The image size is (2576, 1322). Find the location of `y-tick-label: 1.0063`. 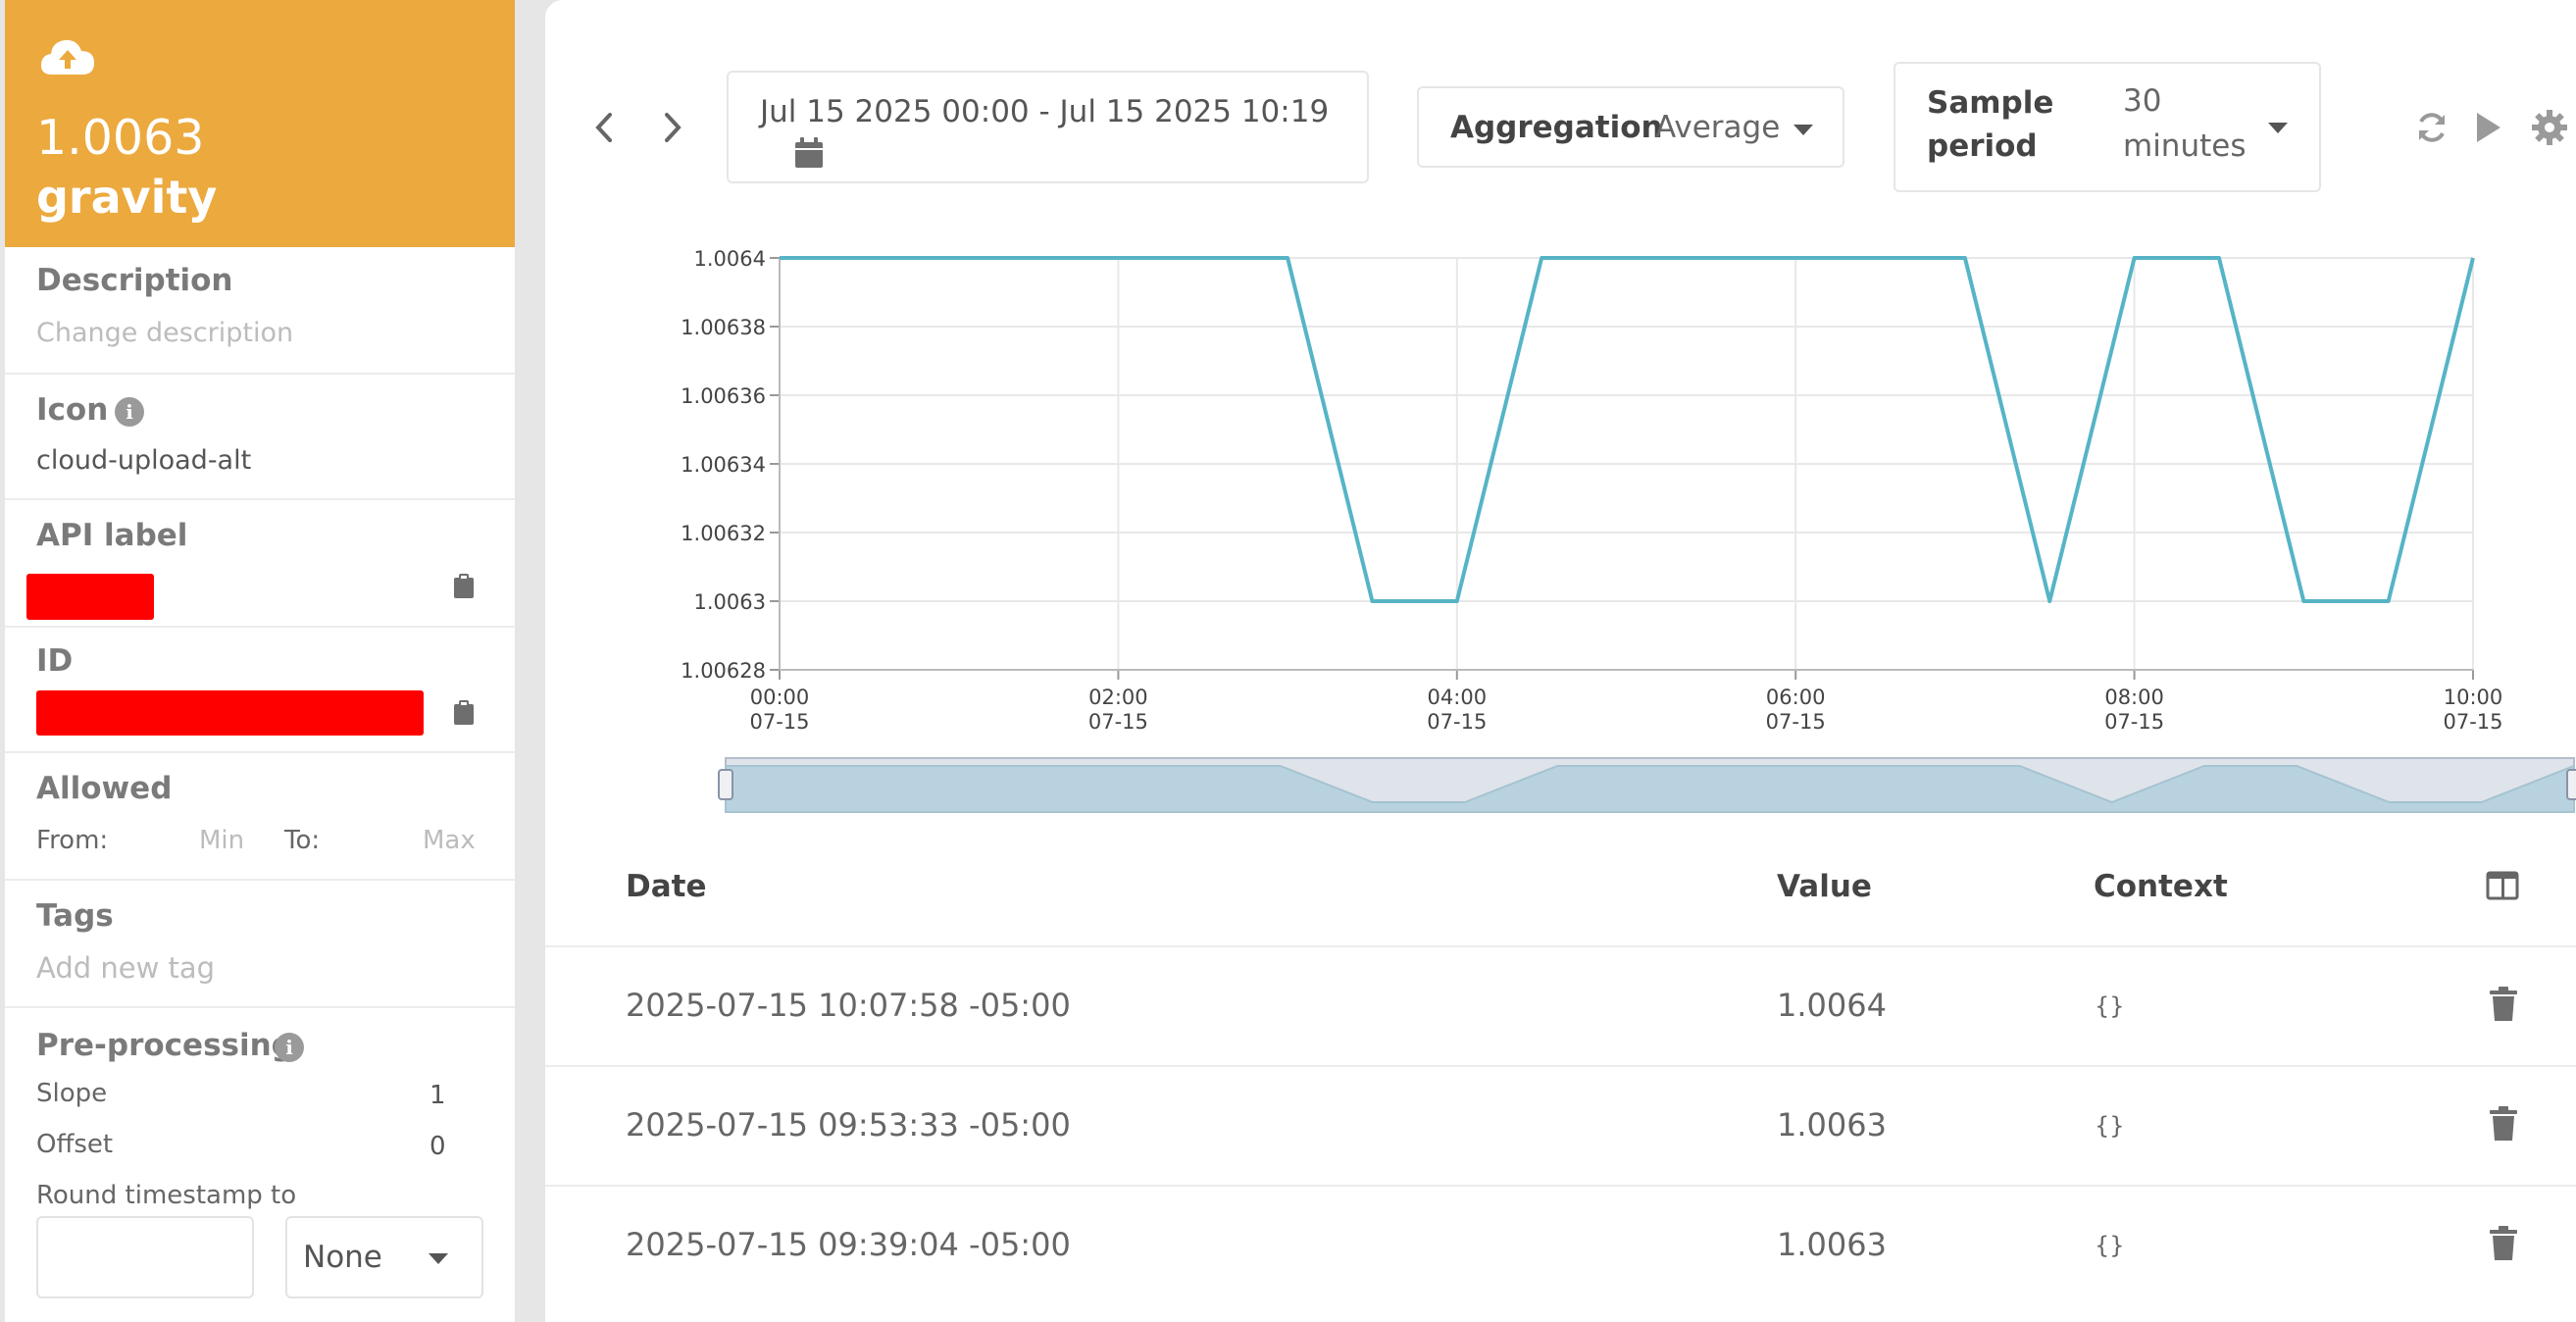

y-tick-label: 1.0063 is located at coordinates (730, 602).